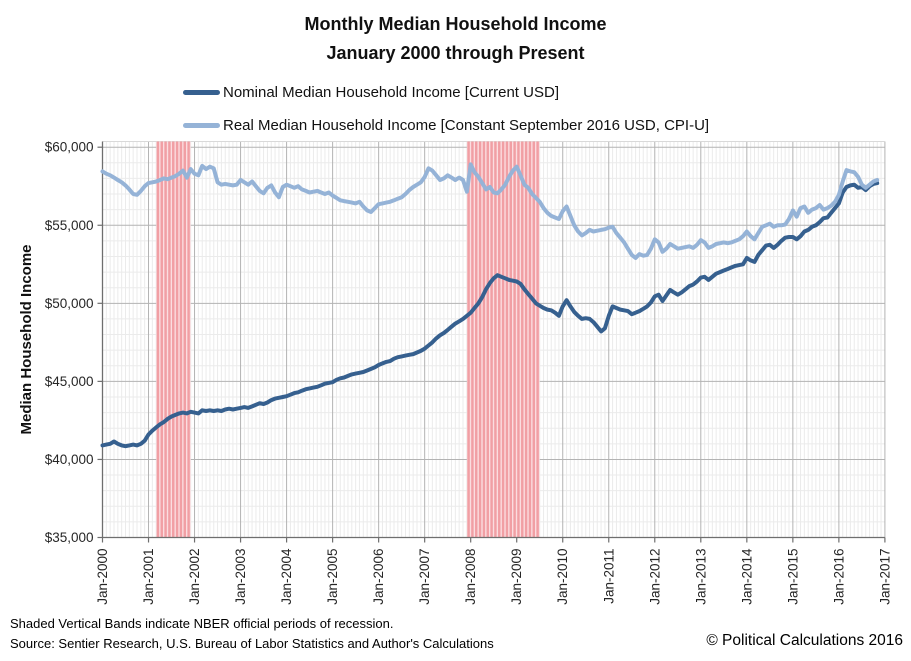 This screenshot has width=911, height=661. What do you see at coordinates (69, 303) in the screenshot?
I see `svg-text: $50,000` at bounding box center [69, 303].